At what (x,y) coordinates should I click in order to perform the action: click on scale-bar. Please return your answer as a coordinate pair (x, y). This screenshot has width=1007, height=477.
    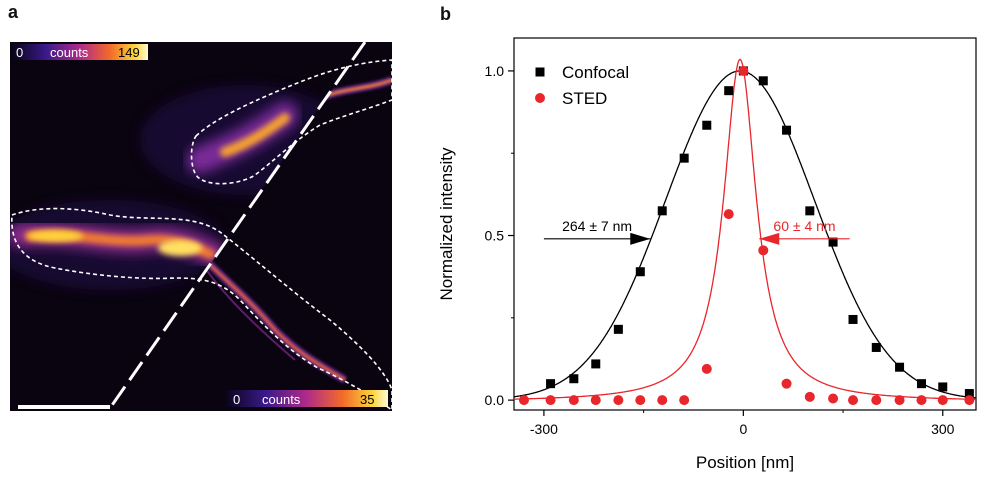
    Looking at the image, I should click on (64, 407).